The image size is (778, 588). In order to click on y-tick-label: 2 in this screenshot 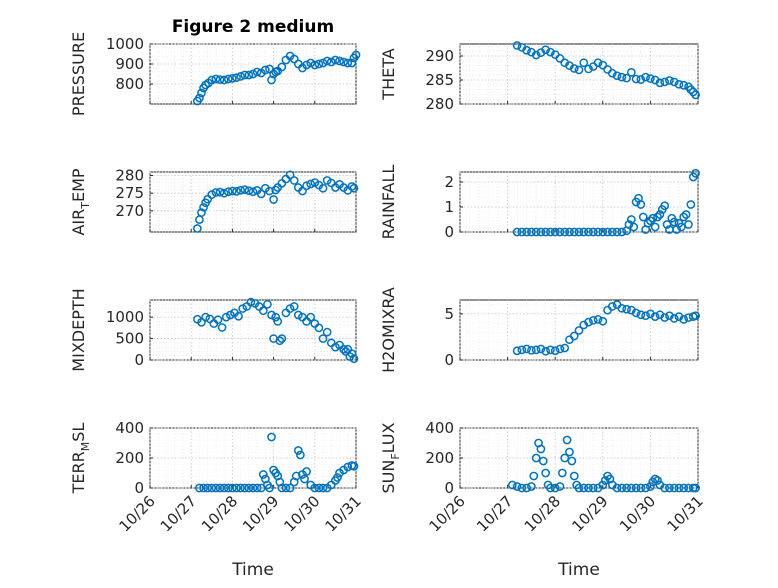, I will do `click(449, 182)`.